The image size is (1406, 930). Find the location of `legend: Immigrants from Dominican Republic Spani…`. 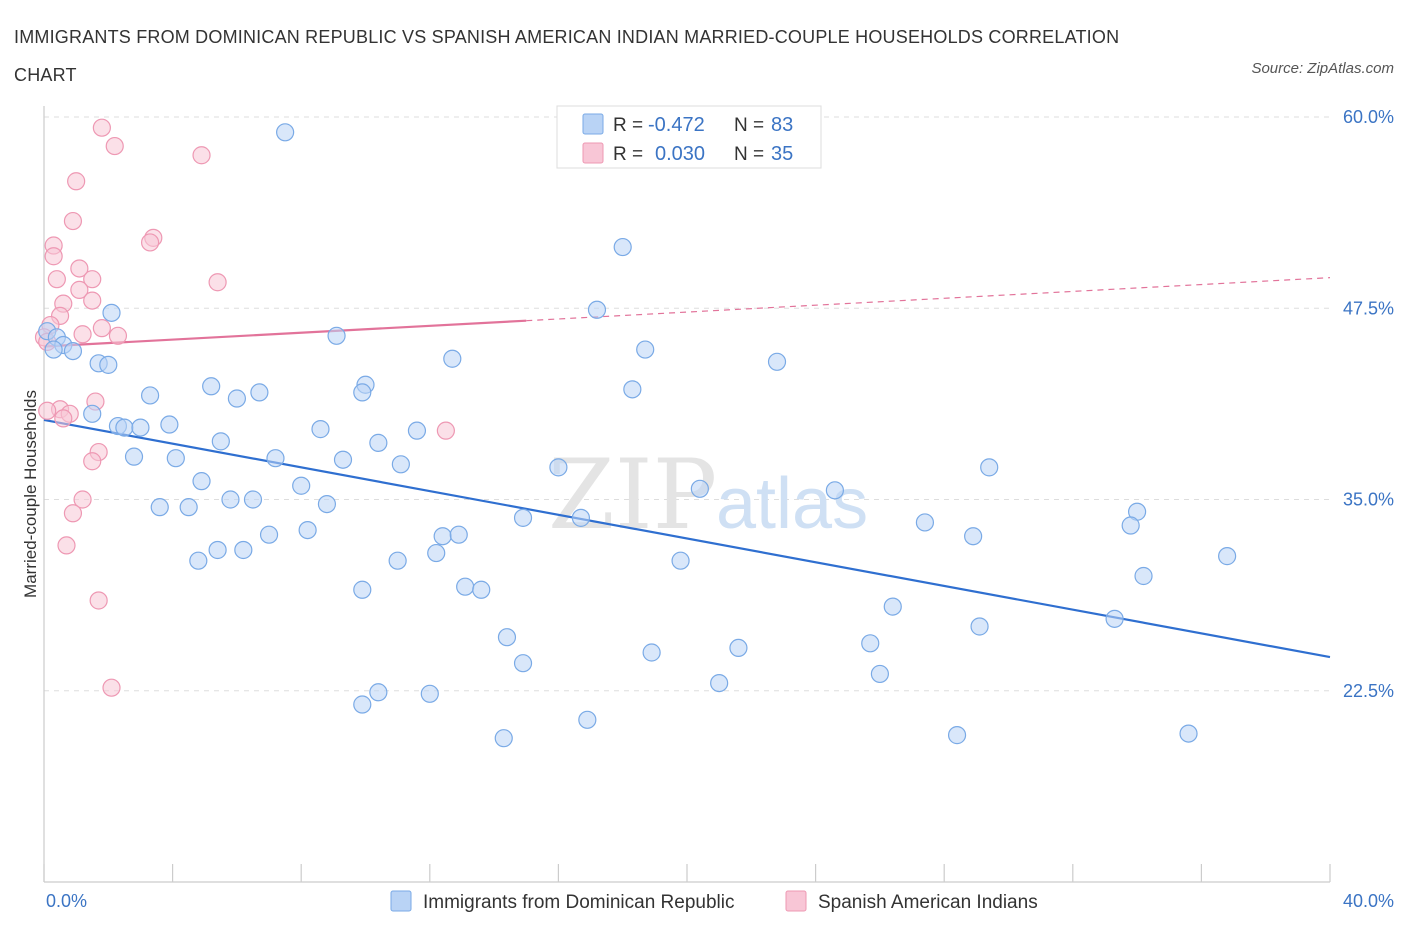

legend: Immigrants from Dominican Republic Spani… is located at coordinates (714, 901).